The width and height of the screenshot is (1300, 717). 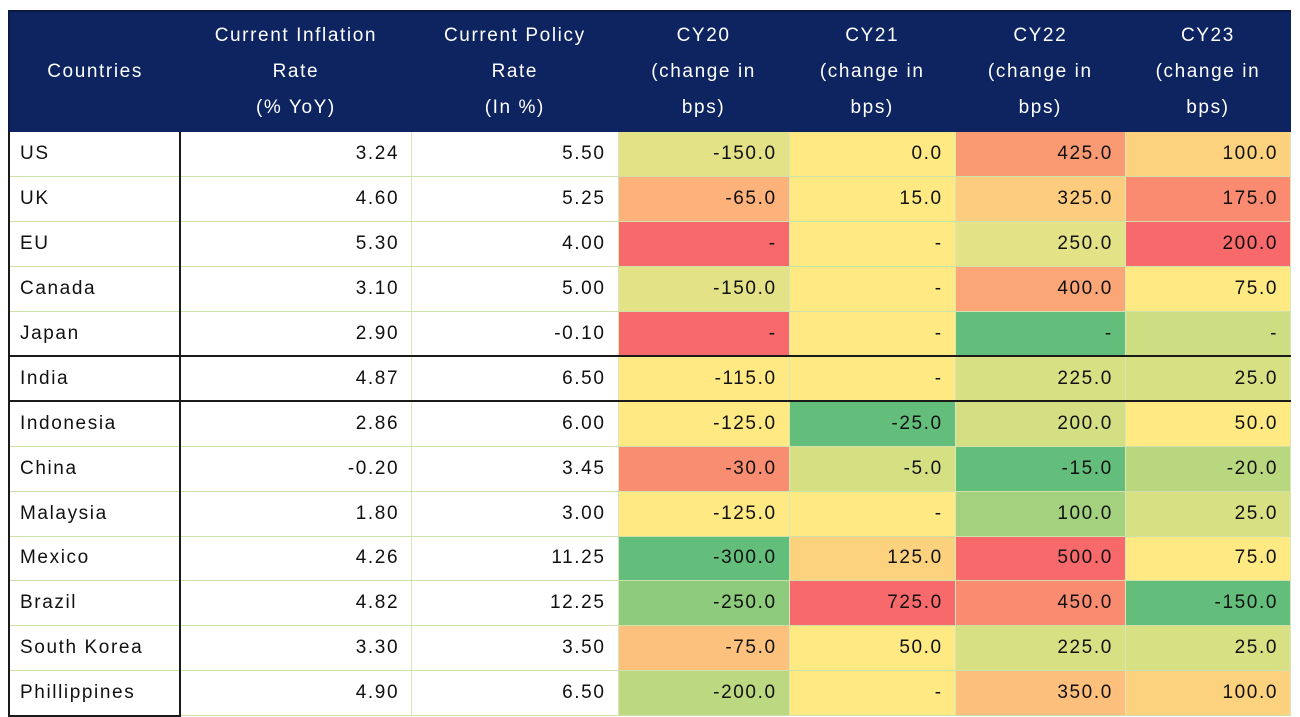 What do you see at coordinates (649, 244) in the screenshot?
I see `table-row: EU 5.30 4.00 - - 250.0 200.0` at bounding box center [649, 244].